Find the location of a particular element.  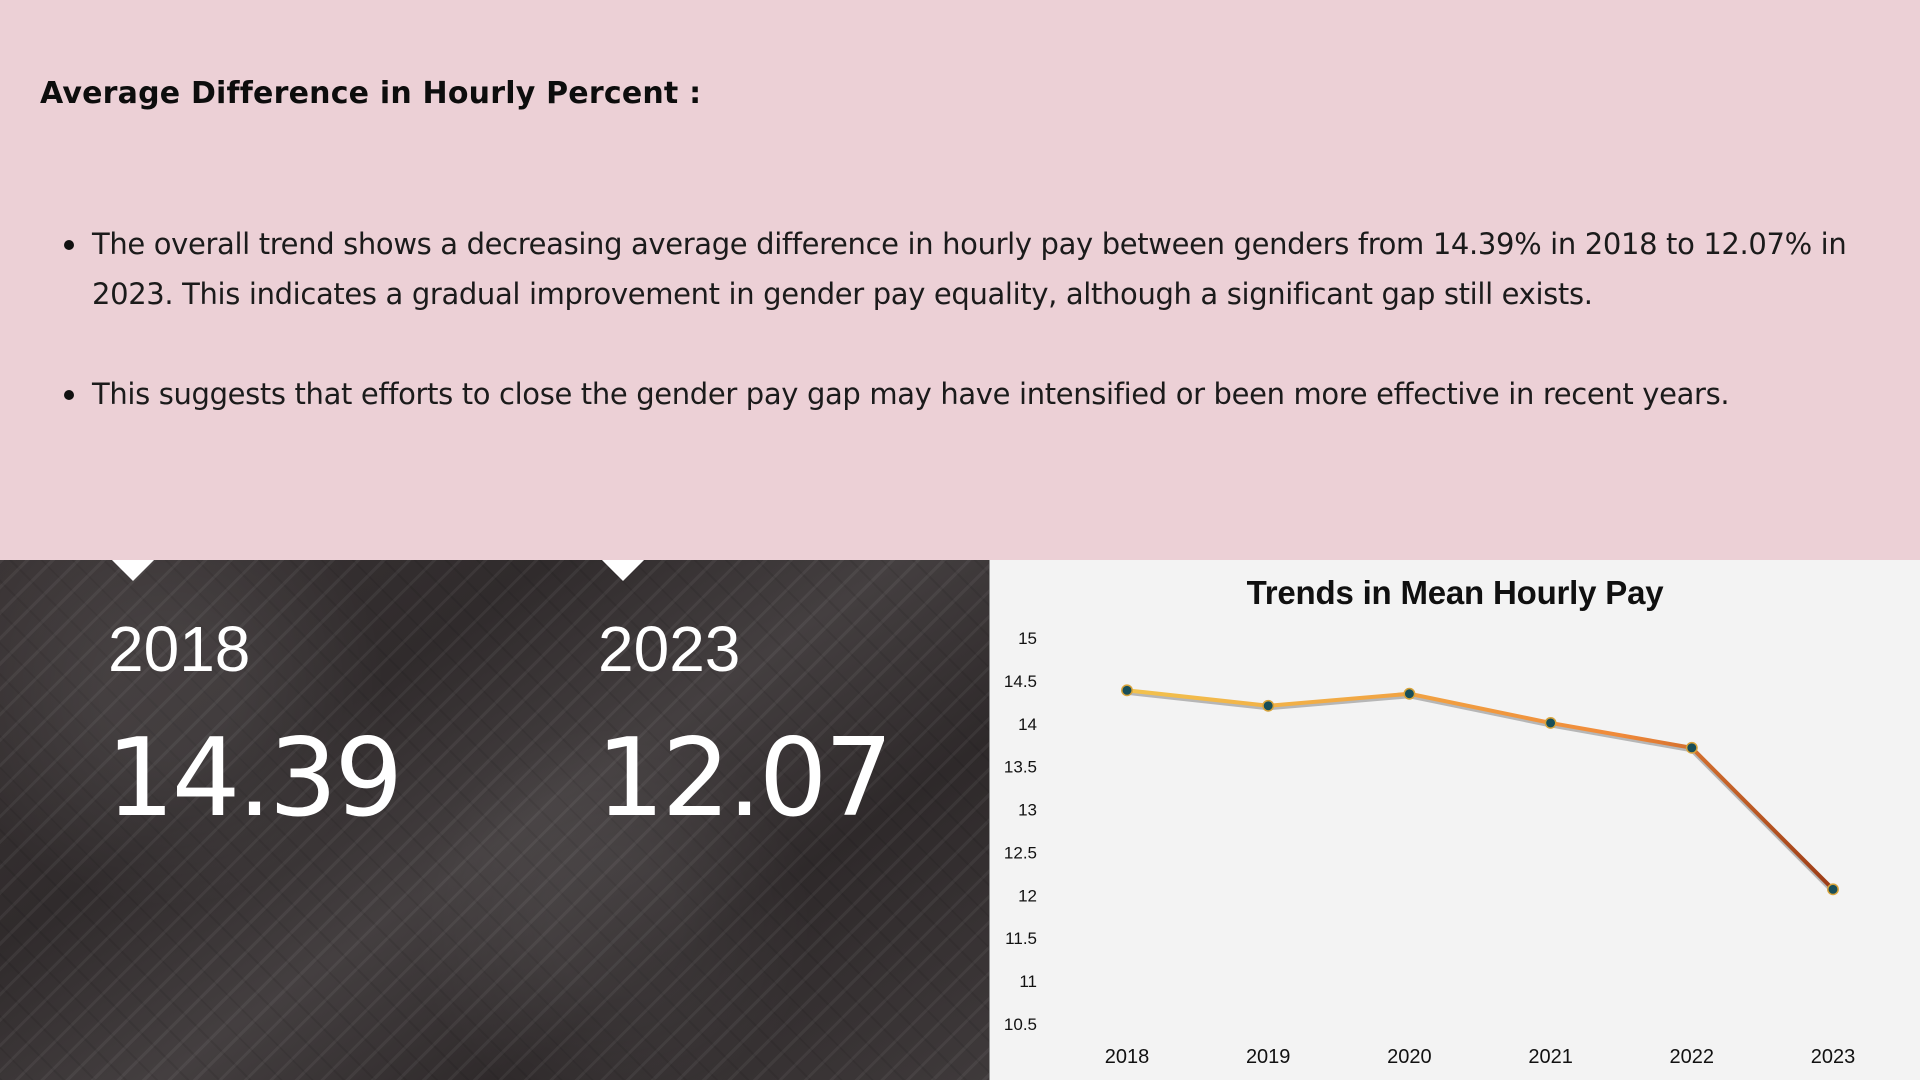

y-tick-label: 14 is located at coordinates (1027, 724).